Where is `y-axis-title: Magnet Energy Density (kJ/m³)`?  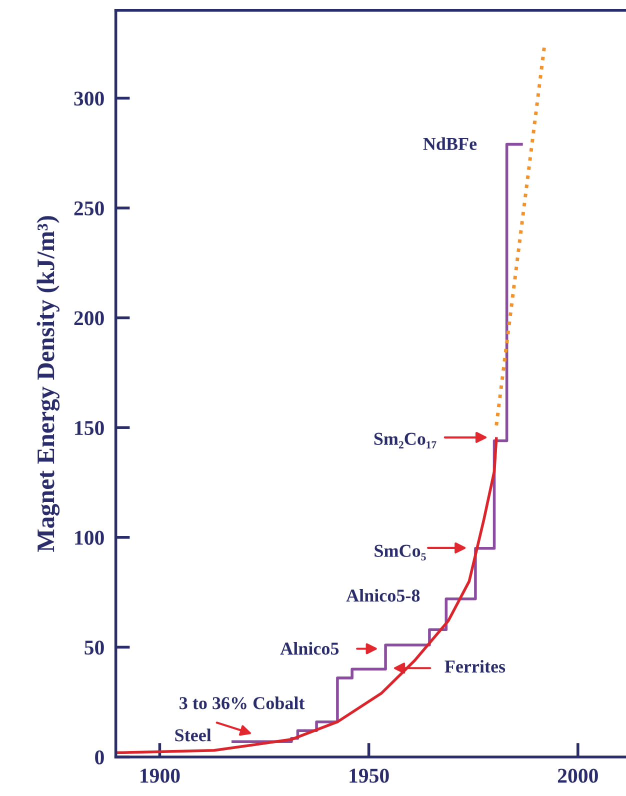 y-axis-title: Magnet Energy Density (kJ/m³) is located at coordinates (48, 384).